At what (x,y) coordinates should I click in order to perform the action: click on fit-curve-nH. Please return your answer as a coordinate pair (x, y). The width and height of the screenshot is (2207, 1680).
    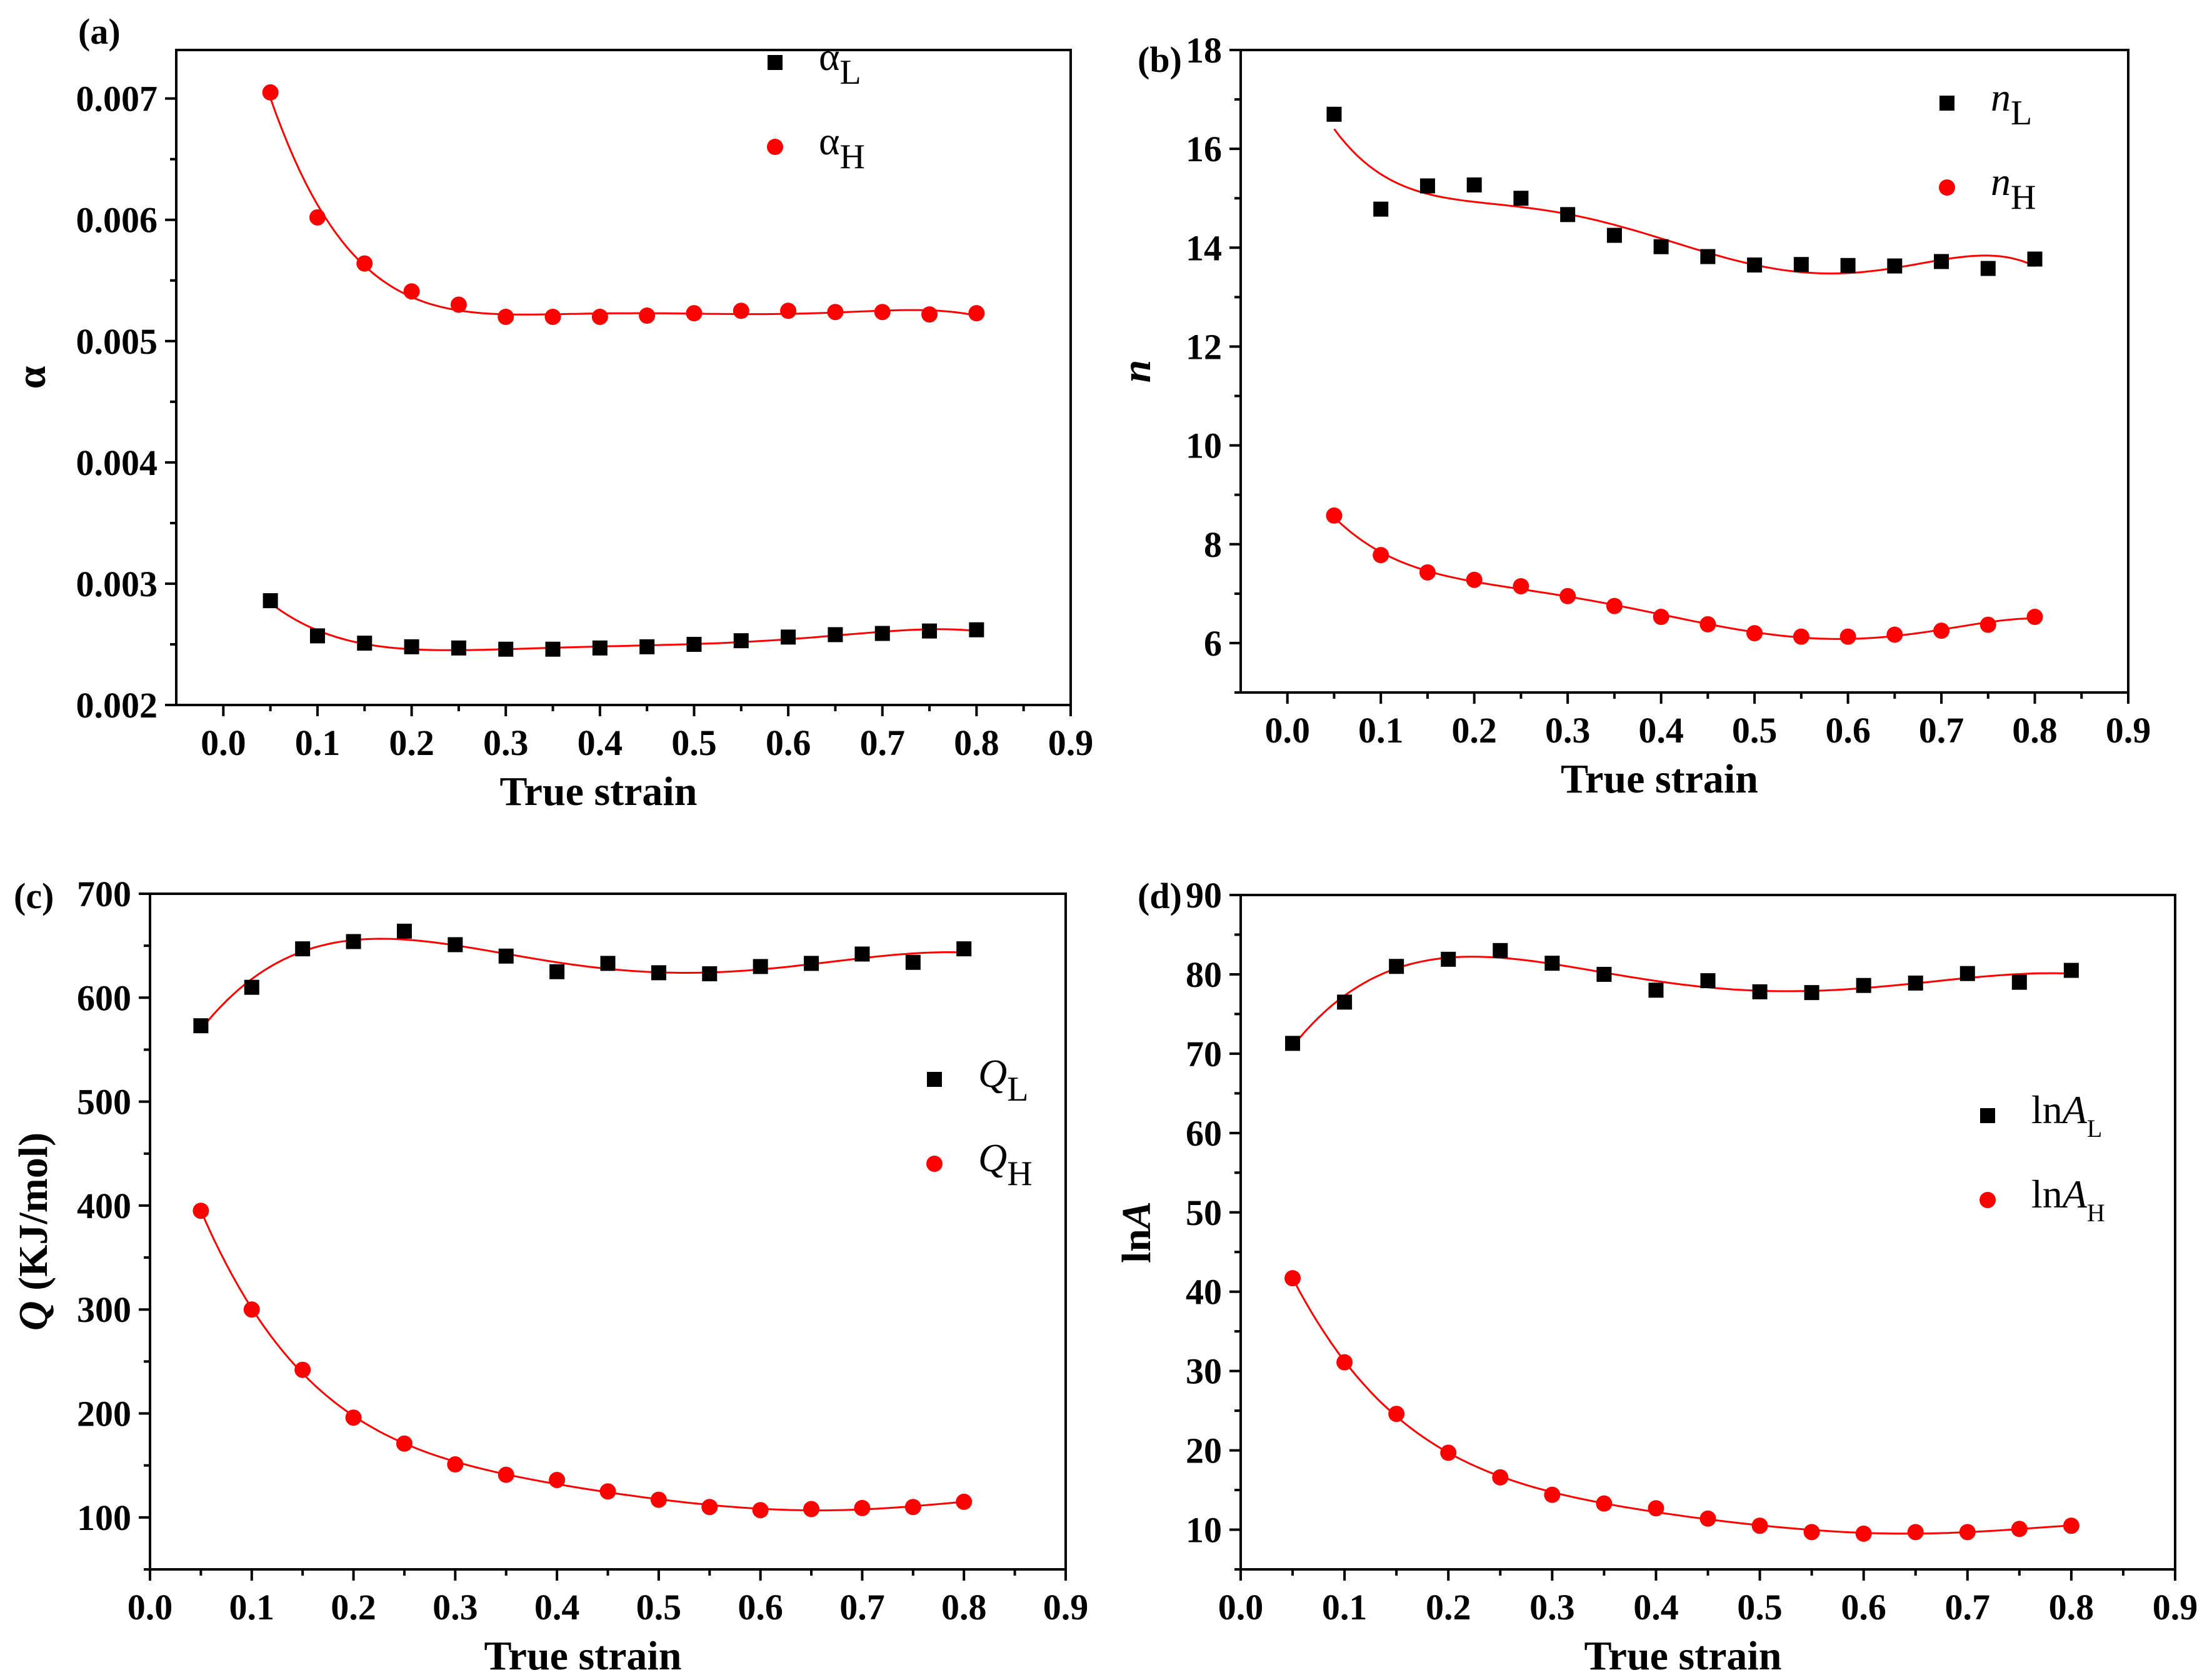
    Looking at the image, I should click on (1684, 578).